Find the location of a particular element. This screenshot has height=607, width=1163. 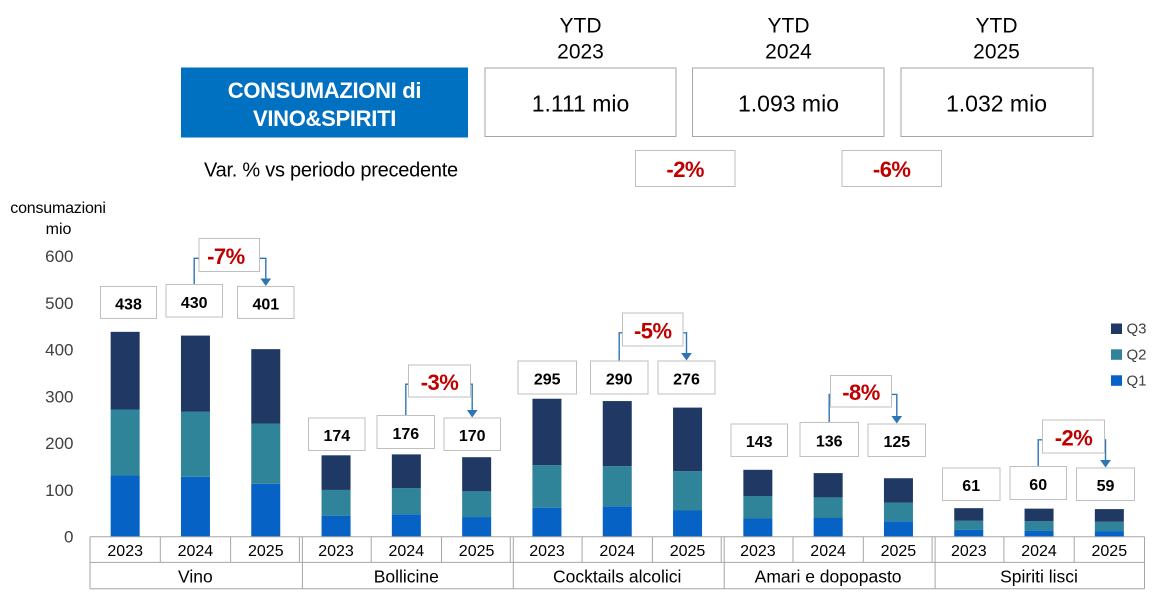

svg-text: 430 is located at coordinates (194, 303).